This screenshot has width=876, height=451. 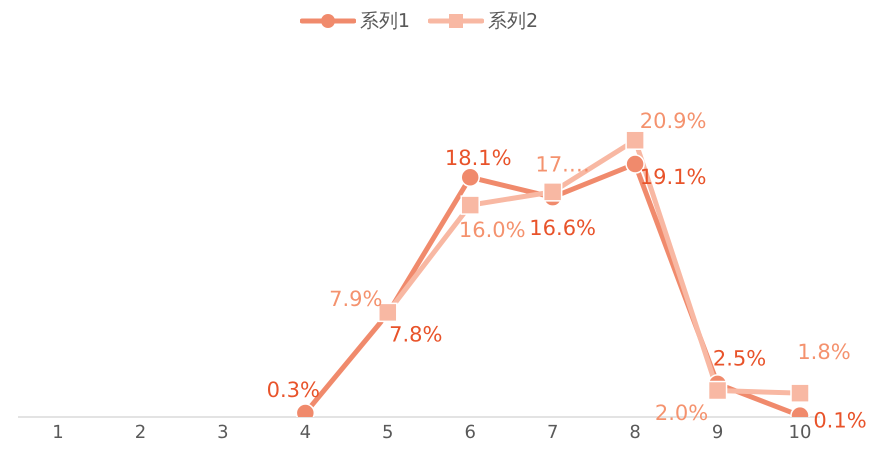 What do you see at coordinates (355, 299) in the screenshot?
I see `data-label: 7.9%` at bounding box center [355, 299].